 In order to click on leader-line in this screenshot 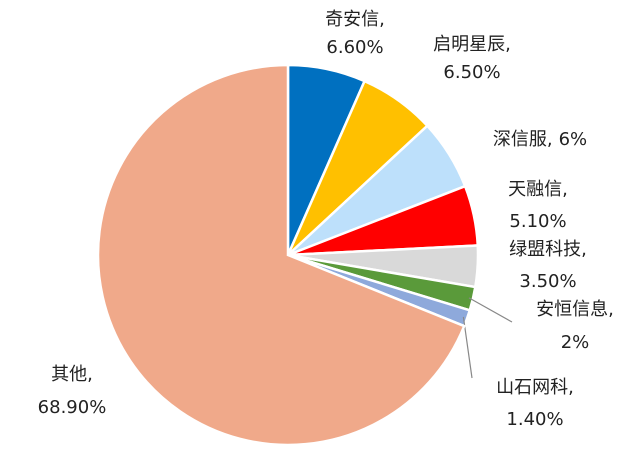, I will do `click(490, 310)`.